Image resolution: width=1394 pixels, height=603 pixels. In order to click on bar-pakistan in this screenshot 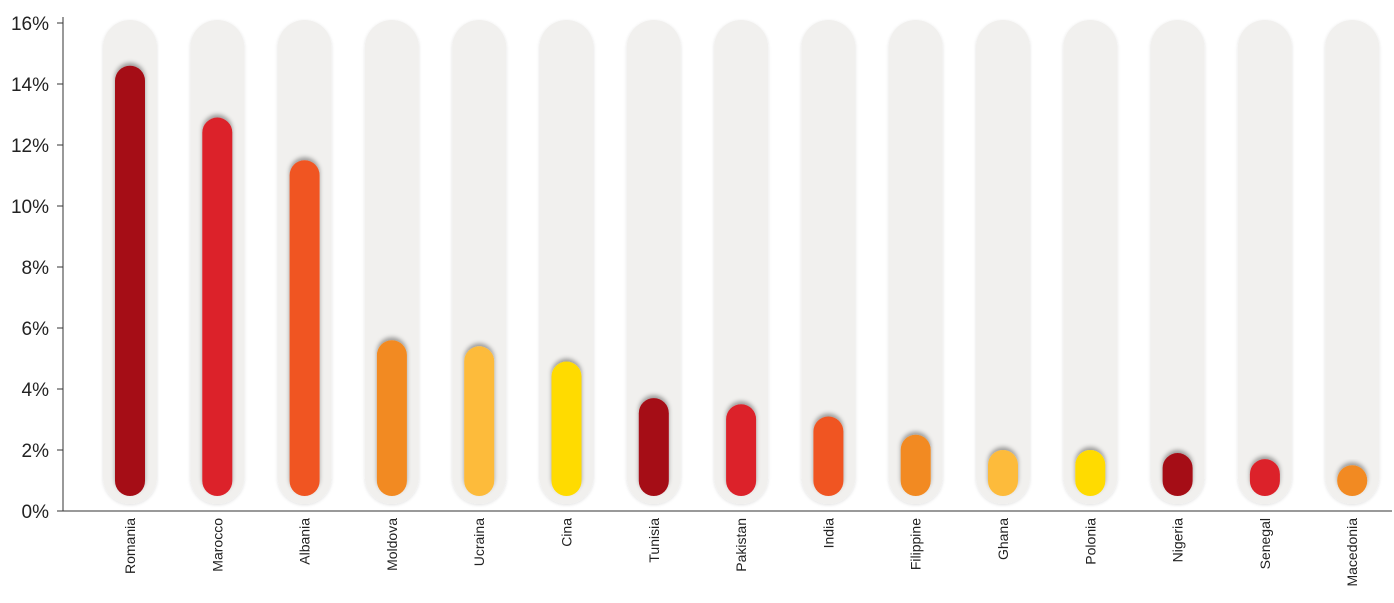, I will do `click(741, 450)`.